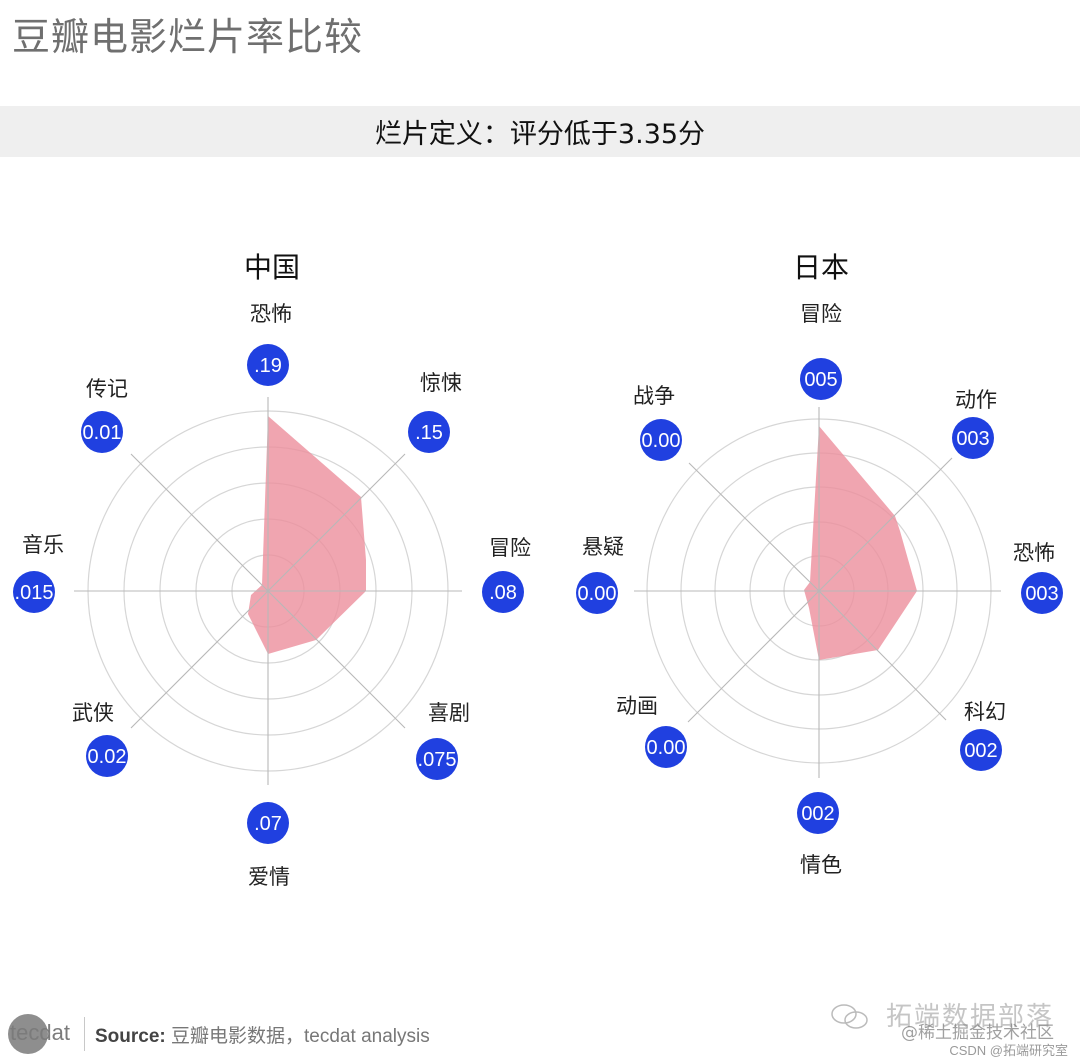  I want to click on svg-text: .15, so click(429, 433).